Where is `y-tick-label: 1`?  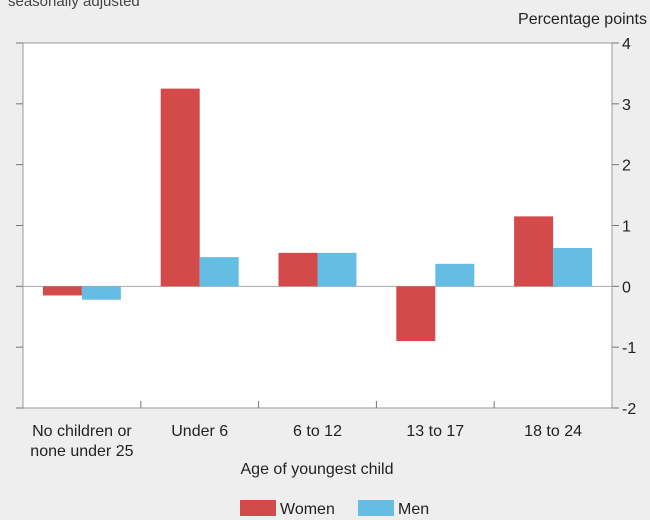 y-tick-label: 1 is located at coordinates (626, 227).